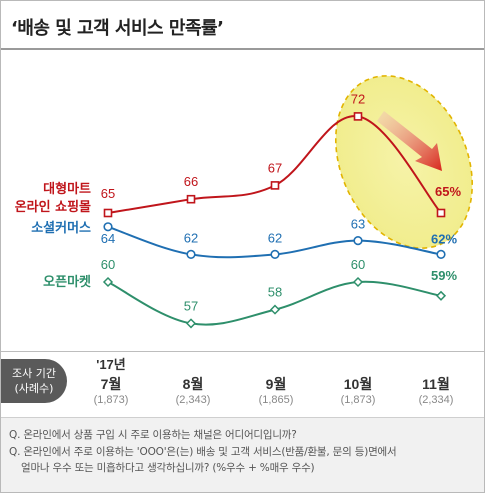 The height and width of the screenshot is (493, 485). What do you see at coordinates (358, 384) in the screenshot?
I see `period-month: 10월` at bounding box center [358, 384].